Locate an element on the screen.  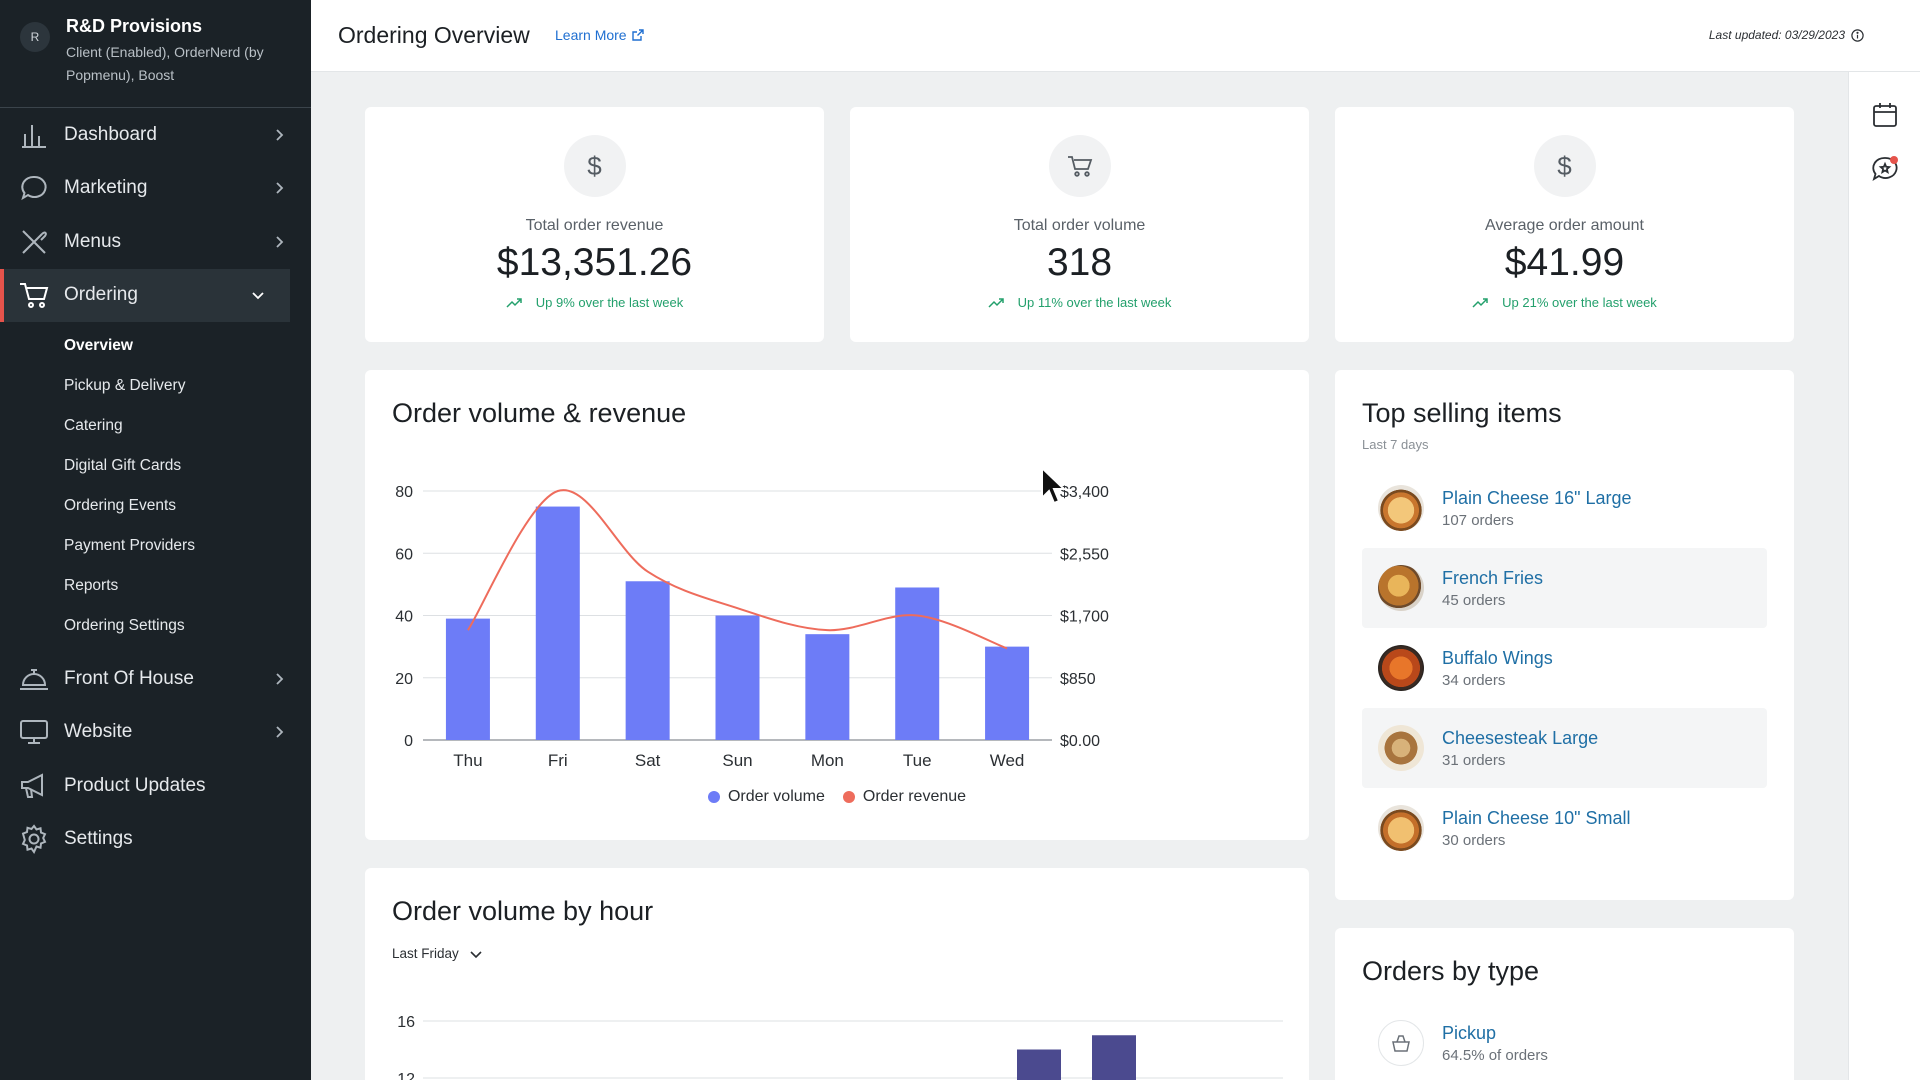
legend-item-volume: Order volume is located at coordinates (766, 797).